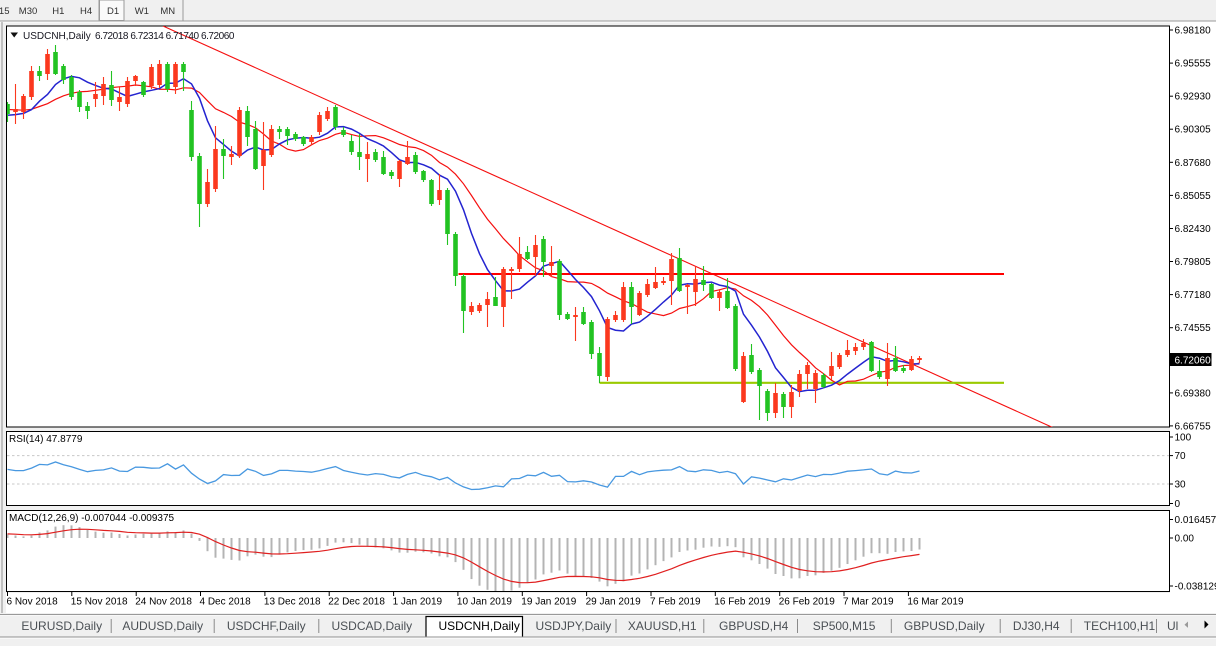  I want to click on svg-text: 6.66755, so click(1193, 426).